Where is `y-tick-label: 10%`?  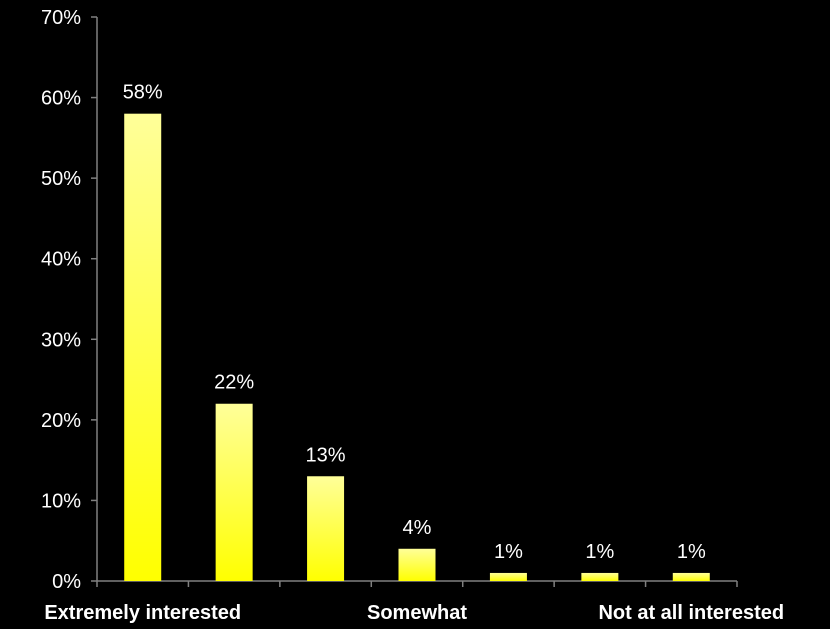 y-tick-label: 10% is located at coordinates (61, 501).